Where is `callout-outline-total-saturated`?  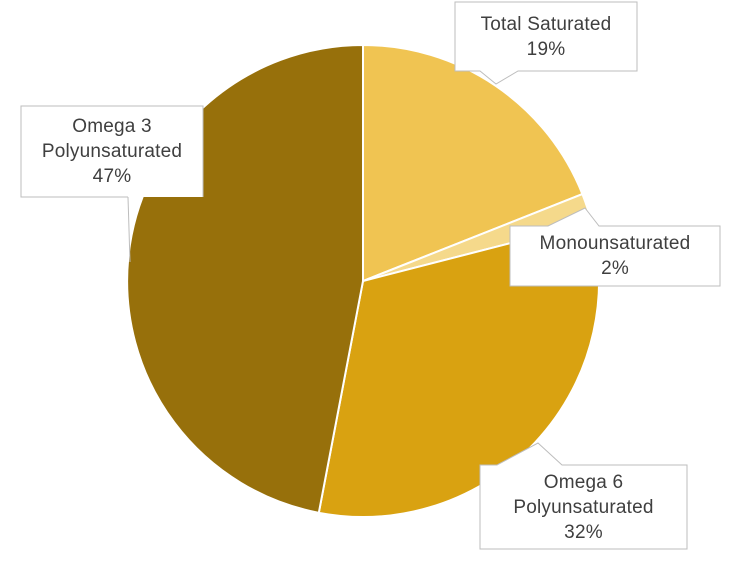
callout-outline-total-saturated is located at coordinates (546, 43).